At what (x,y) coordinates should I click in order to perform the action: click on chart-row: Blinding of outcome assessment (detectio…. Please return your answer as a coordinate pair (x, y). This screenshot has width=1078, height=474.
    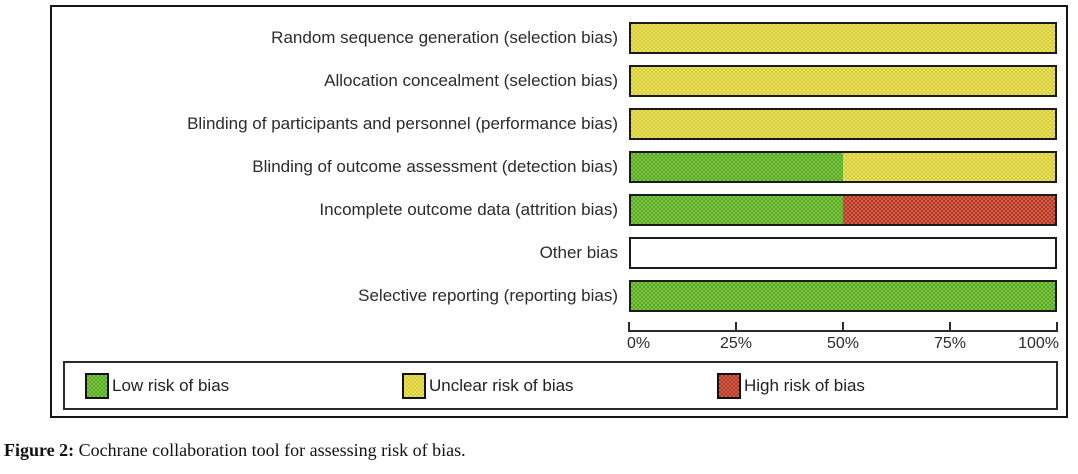
    Looking at the image, I should click on (559, 172).